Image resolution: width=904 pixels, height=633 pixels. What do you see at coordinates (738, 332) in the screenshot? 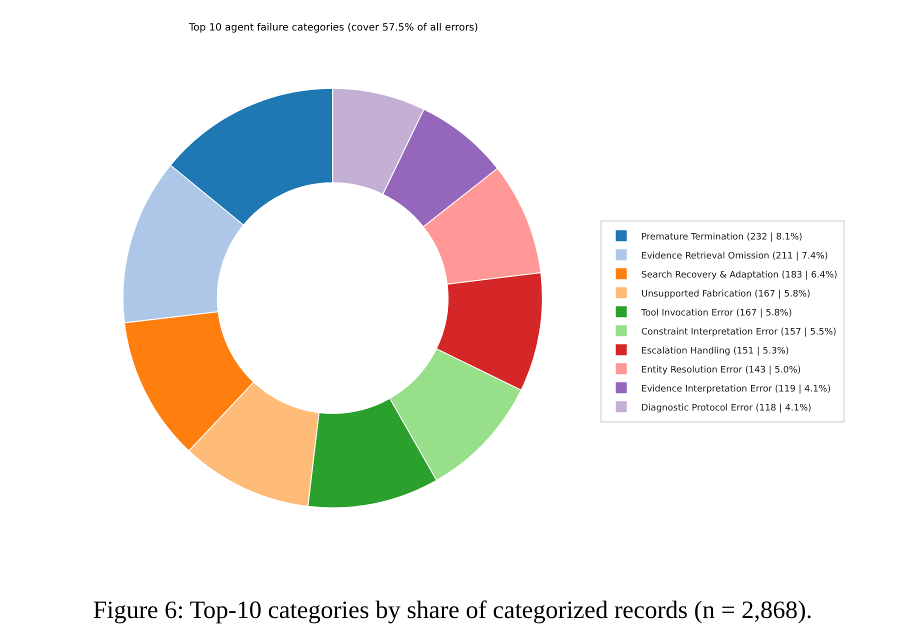
I see `legend-label: Constraint Interpretation Error (157 | 5.5%)` at bounding box center [738, 332].